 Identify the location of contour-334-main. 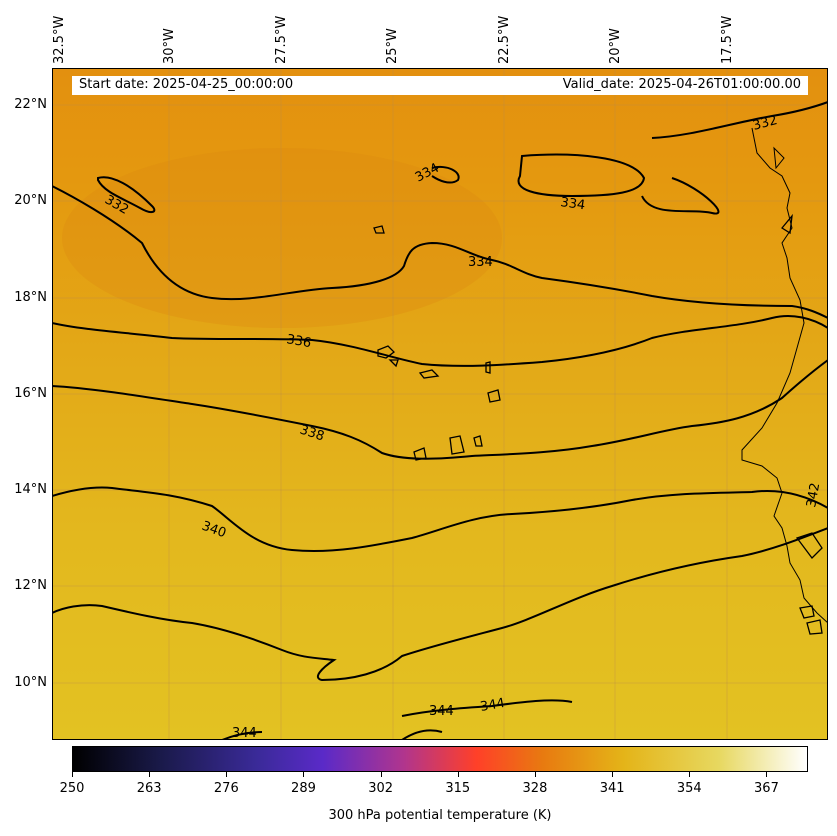
(440, 252).